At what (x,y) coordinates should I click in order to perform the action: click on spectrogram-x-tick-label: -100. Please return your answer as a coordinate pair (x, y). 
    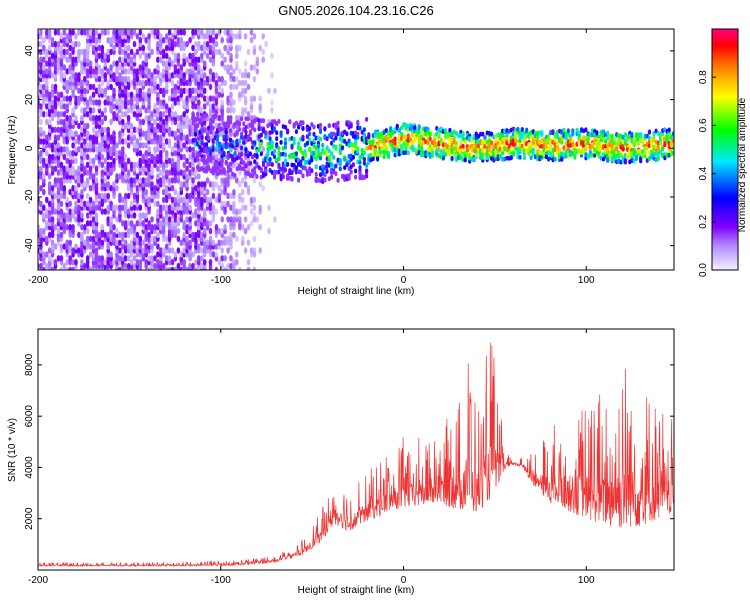
    Looking at the image, I should click on (221, 280).